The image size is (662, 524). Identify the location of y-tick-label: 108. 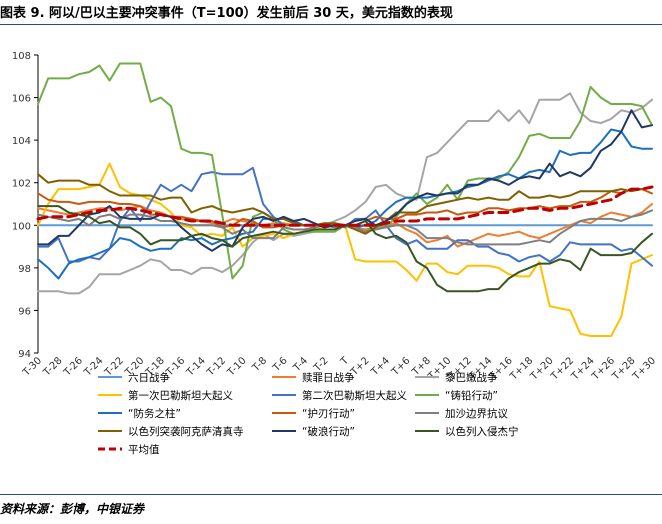
(21, 56).